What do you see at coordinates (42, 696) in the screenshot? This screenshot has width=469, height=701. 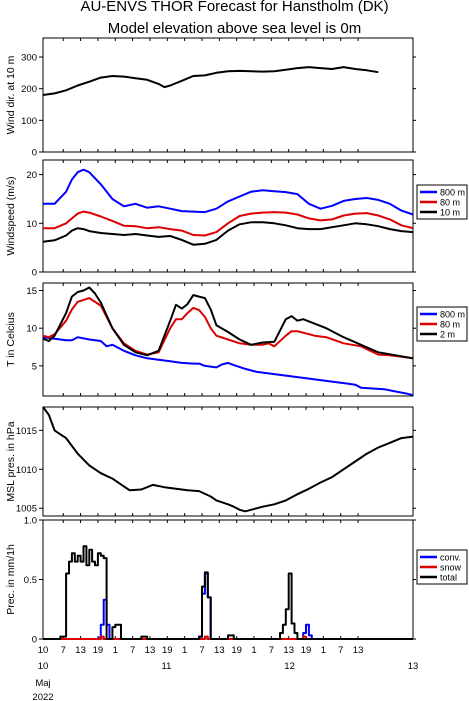 I see `x-year-label: 2022` at bounding box center [42, 696].